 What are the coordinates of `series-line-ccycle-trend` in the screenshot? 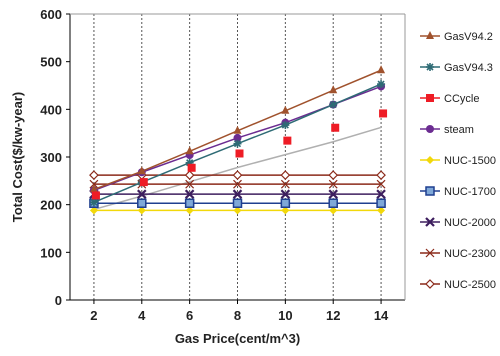 It's located at (237, 168).